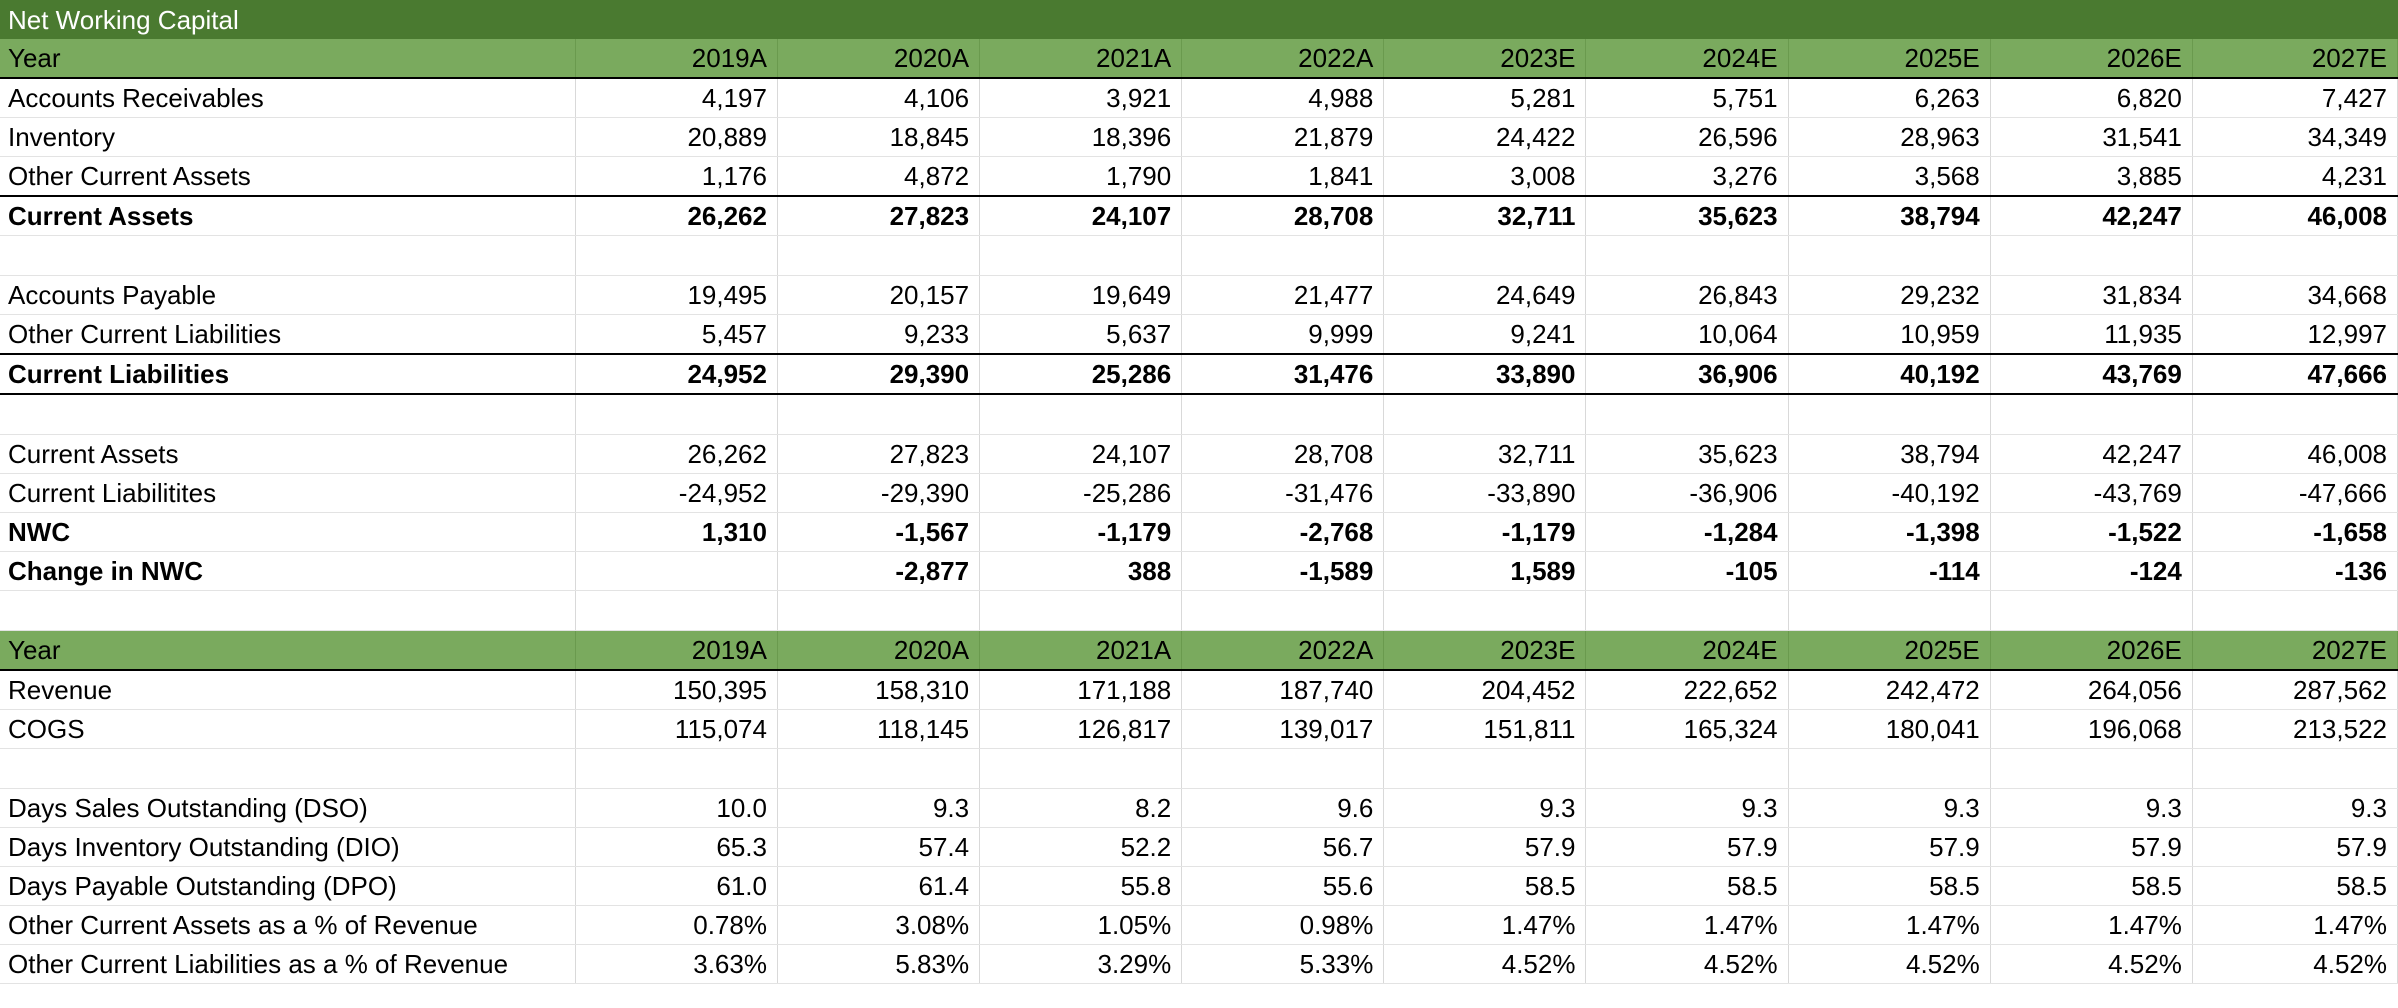  I want to click on value-cell-2020a: 3.08%, so click(879, 925).